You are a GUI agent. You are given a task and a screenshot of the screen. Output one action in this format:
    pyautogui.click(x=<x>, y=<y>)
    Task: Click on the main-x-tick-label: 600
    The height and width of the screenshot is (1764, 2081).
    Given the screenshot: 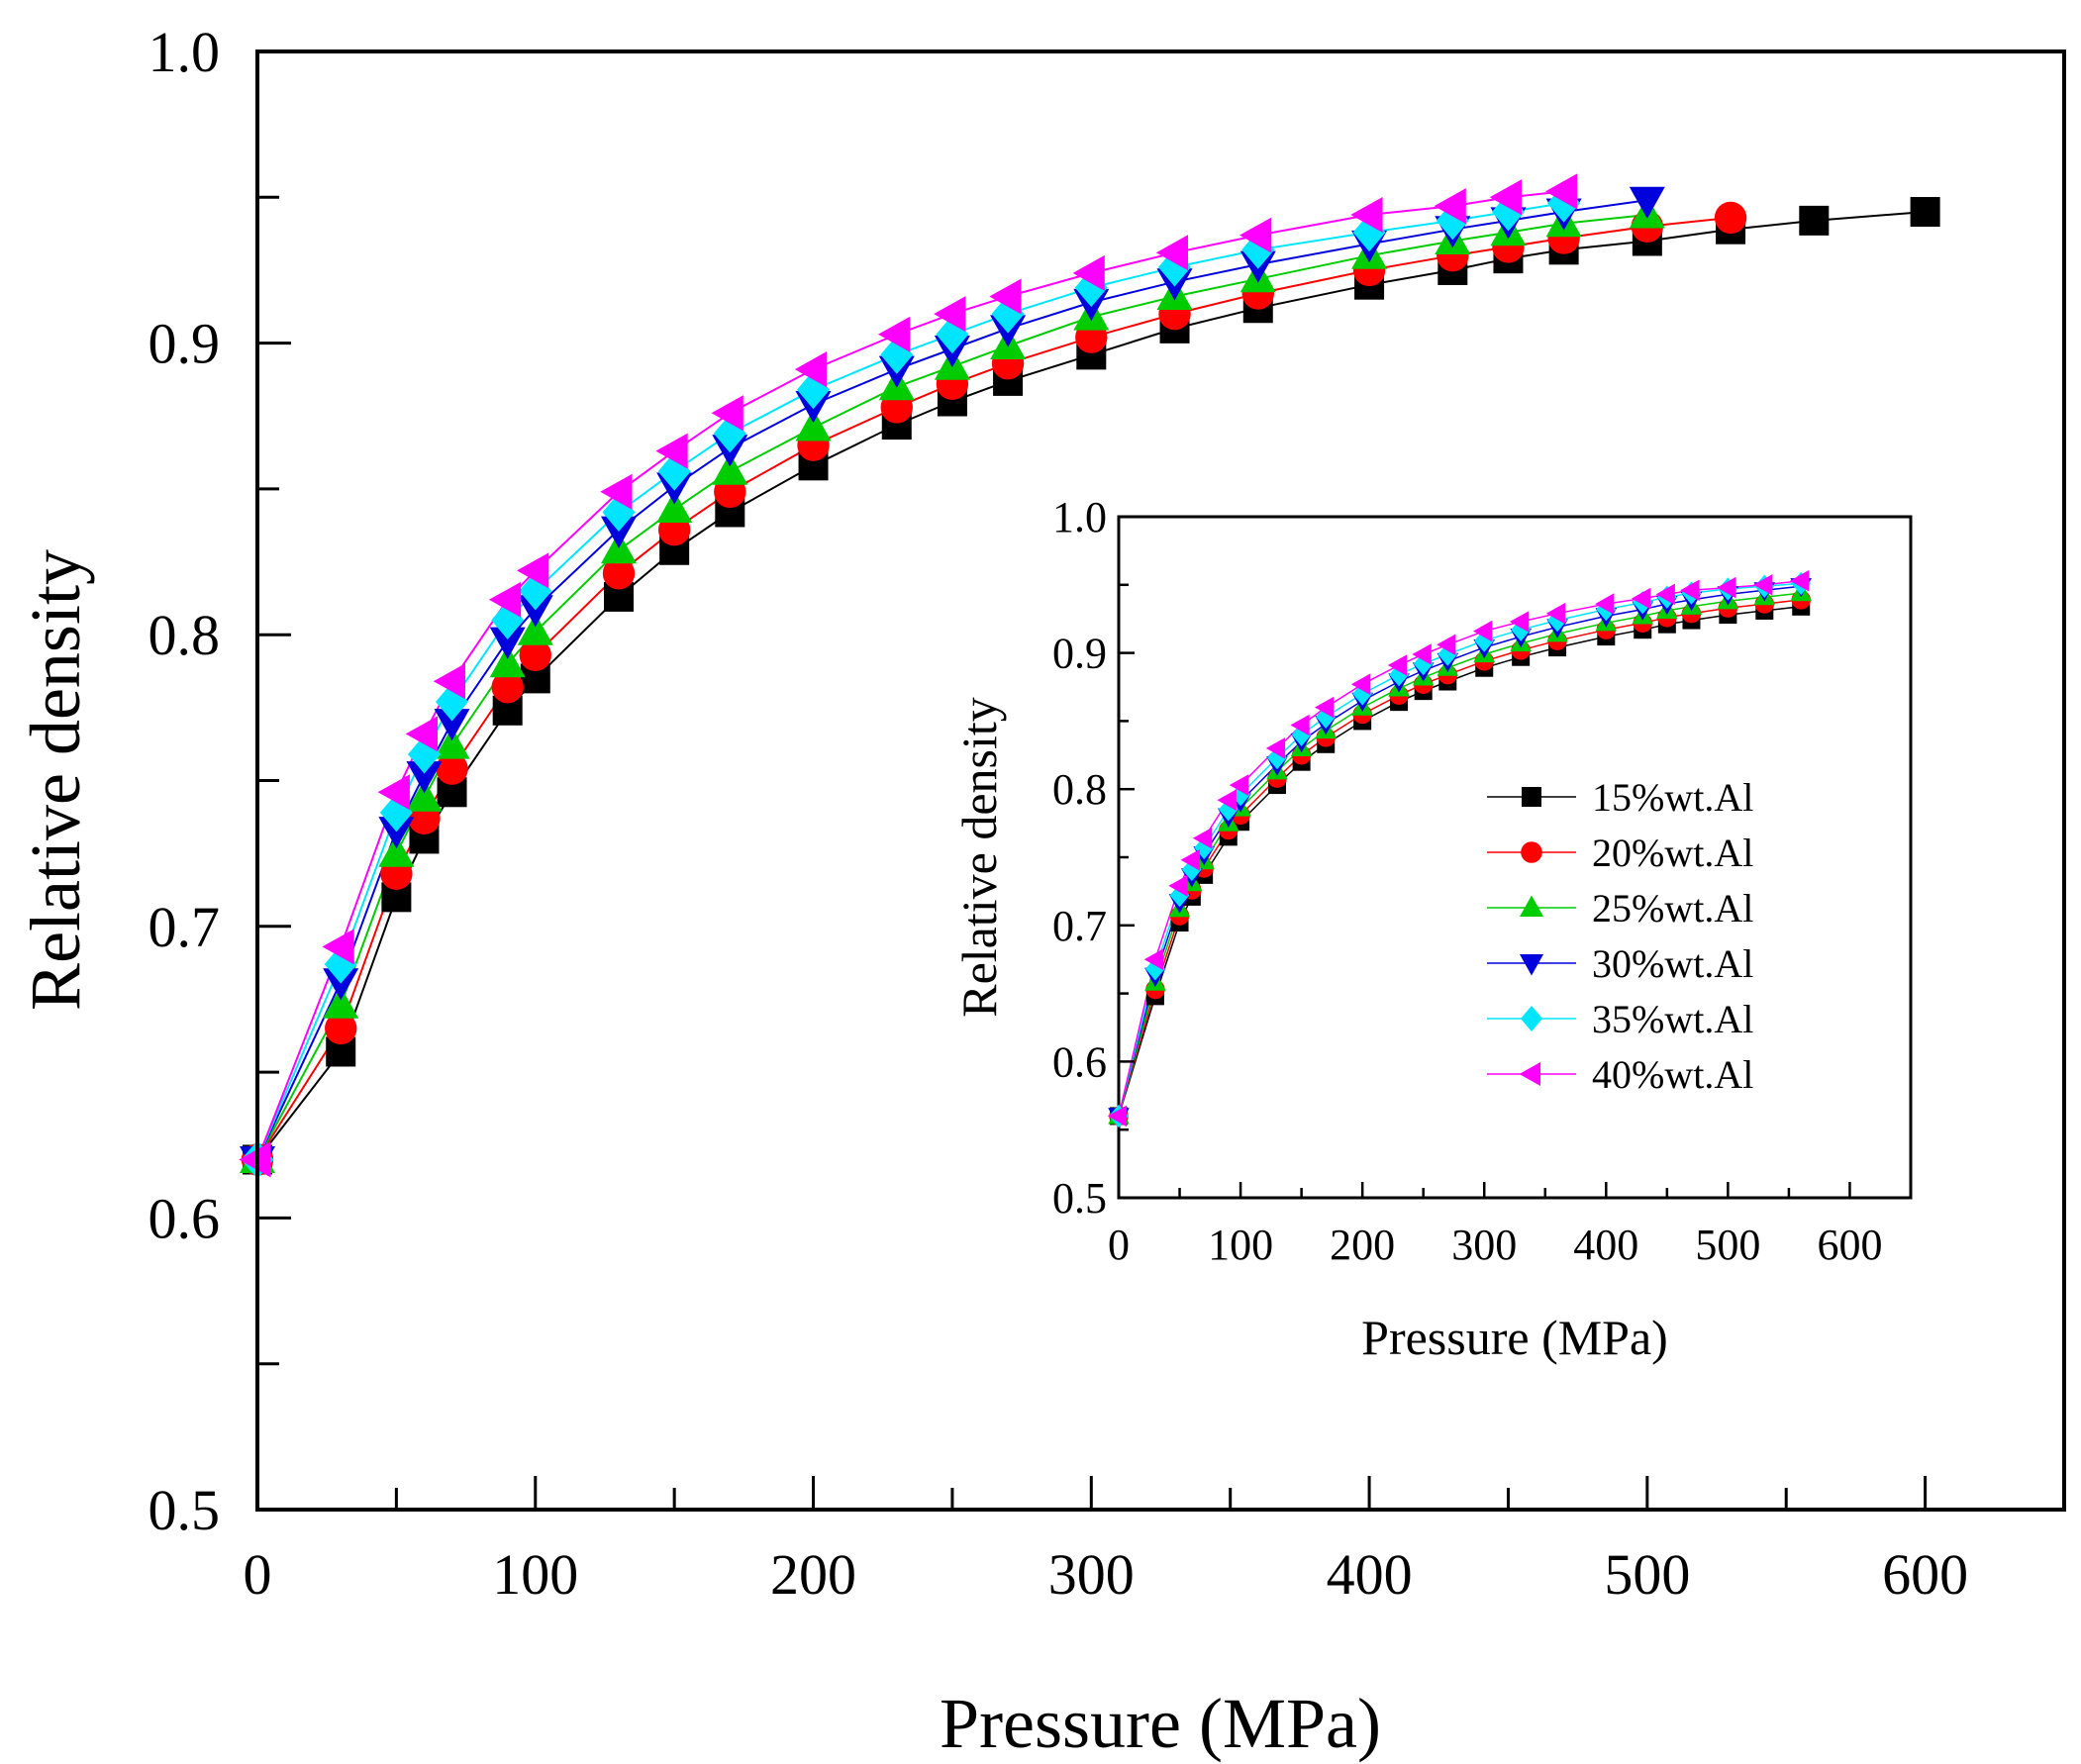 What is the action you would take?
    pyautogui.click(x=1925, y=1574)
    